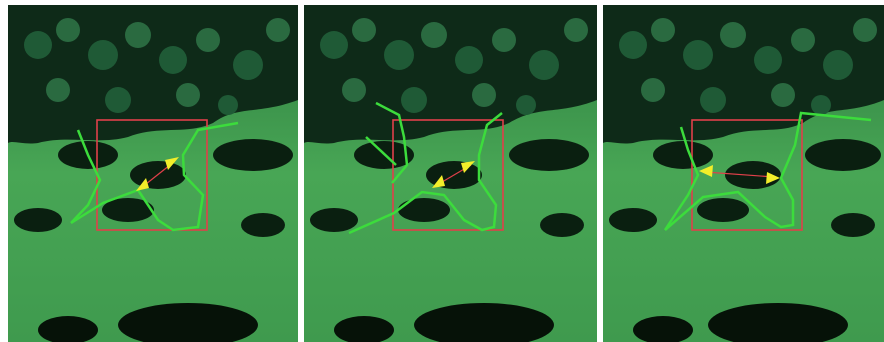  I want to click on distance-link, so click(739, 174).